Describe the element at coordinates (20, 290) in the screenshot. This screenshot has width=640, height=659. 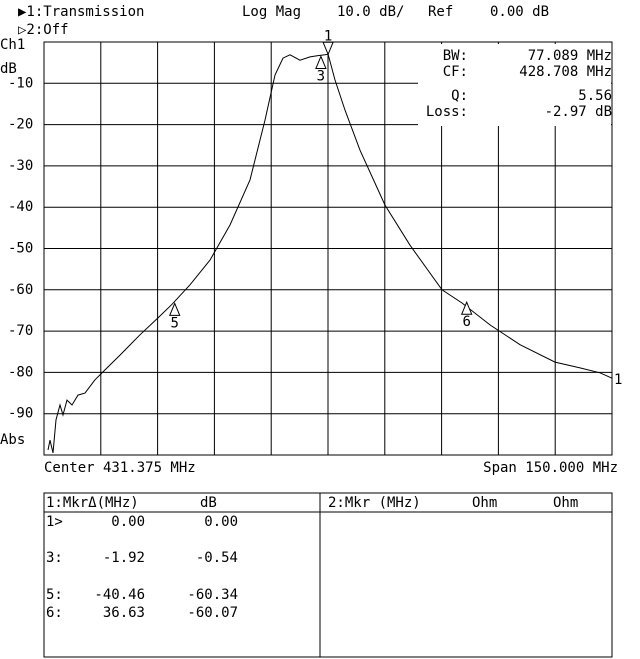
I see `y-tick-label: -60` at that location.